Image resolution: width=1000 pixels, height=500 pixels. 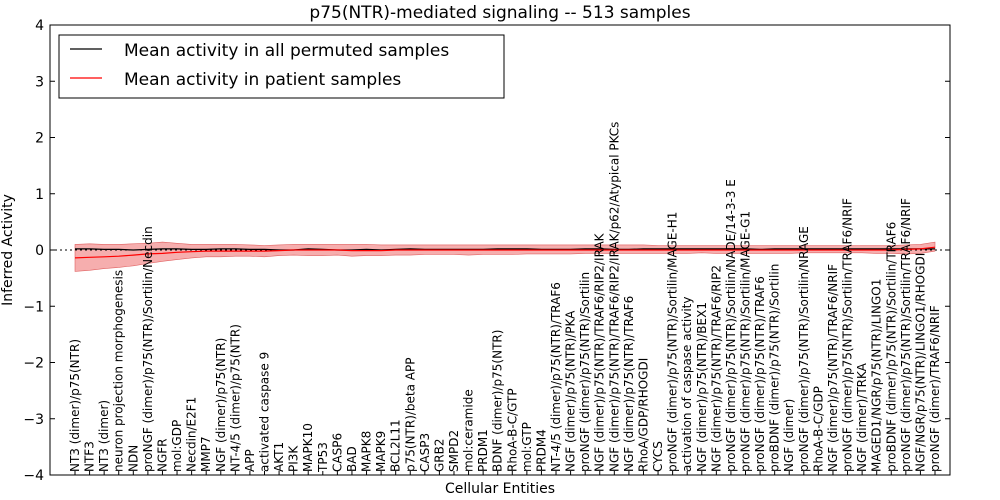 I want to click on x-tick-label: proBDNF (dimer)/p75(NTR)/Sortilin, so click(x=775, y=368).